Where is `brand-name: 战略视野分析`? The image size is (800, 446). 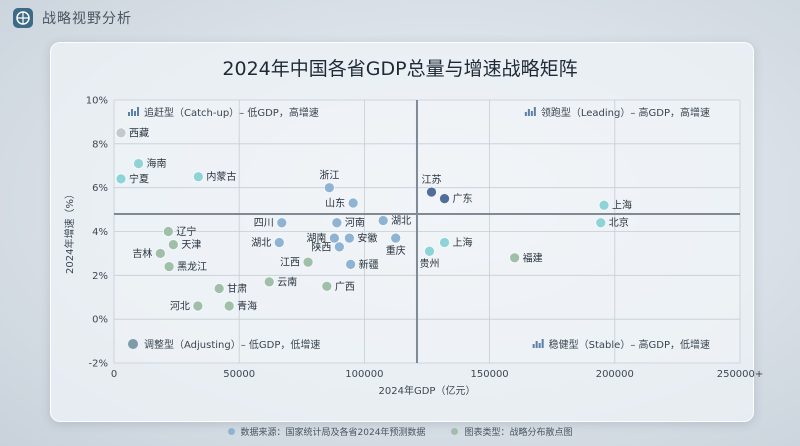
brand-name: 战略视野分析 is located at coordinates (87, 19).